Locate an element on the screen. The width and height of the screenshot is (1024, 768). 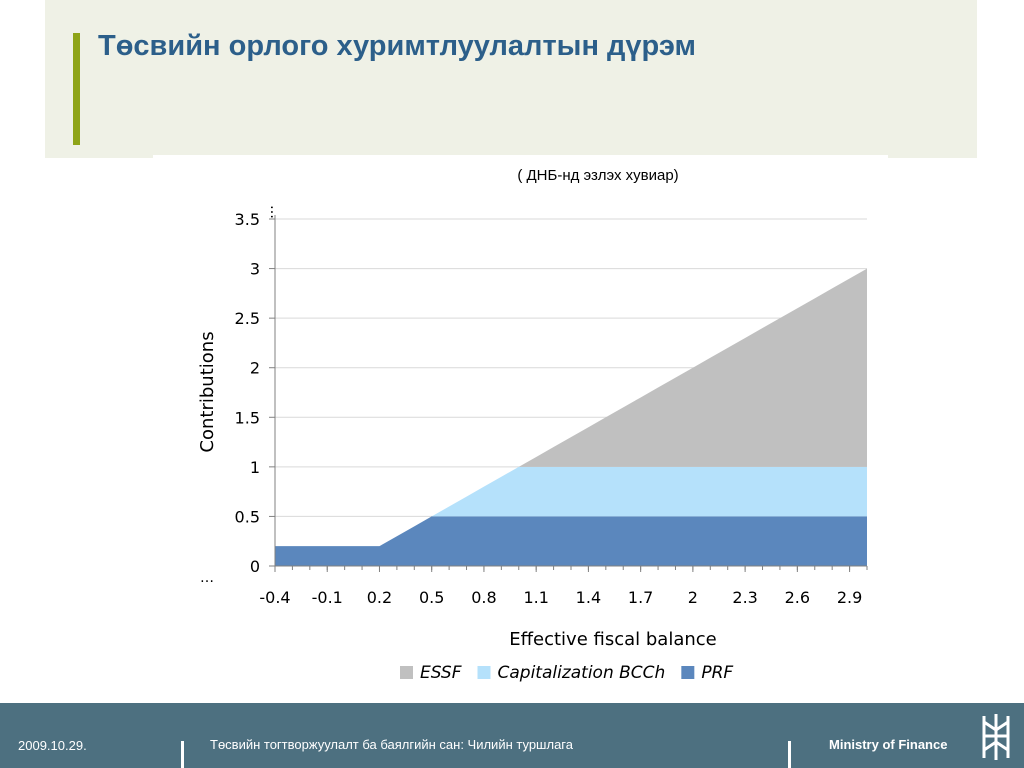
y-tick-label: 0.5 is located at coordinates (247, 516).